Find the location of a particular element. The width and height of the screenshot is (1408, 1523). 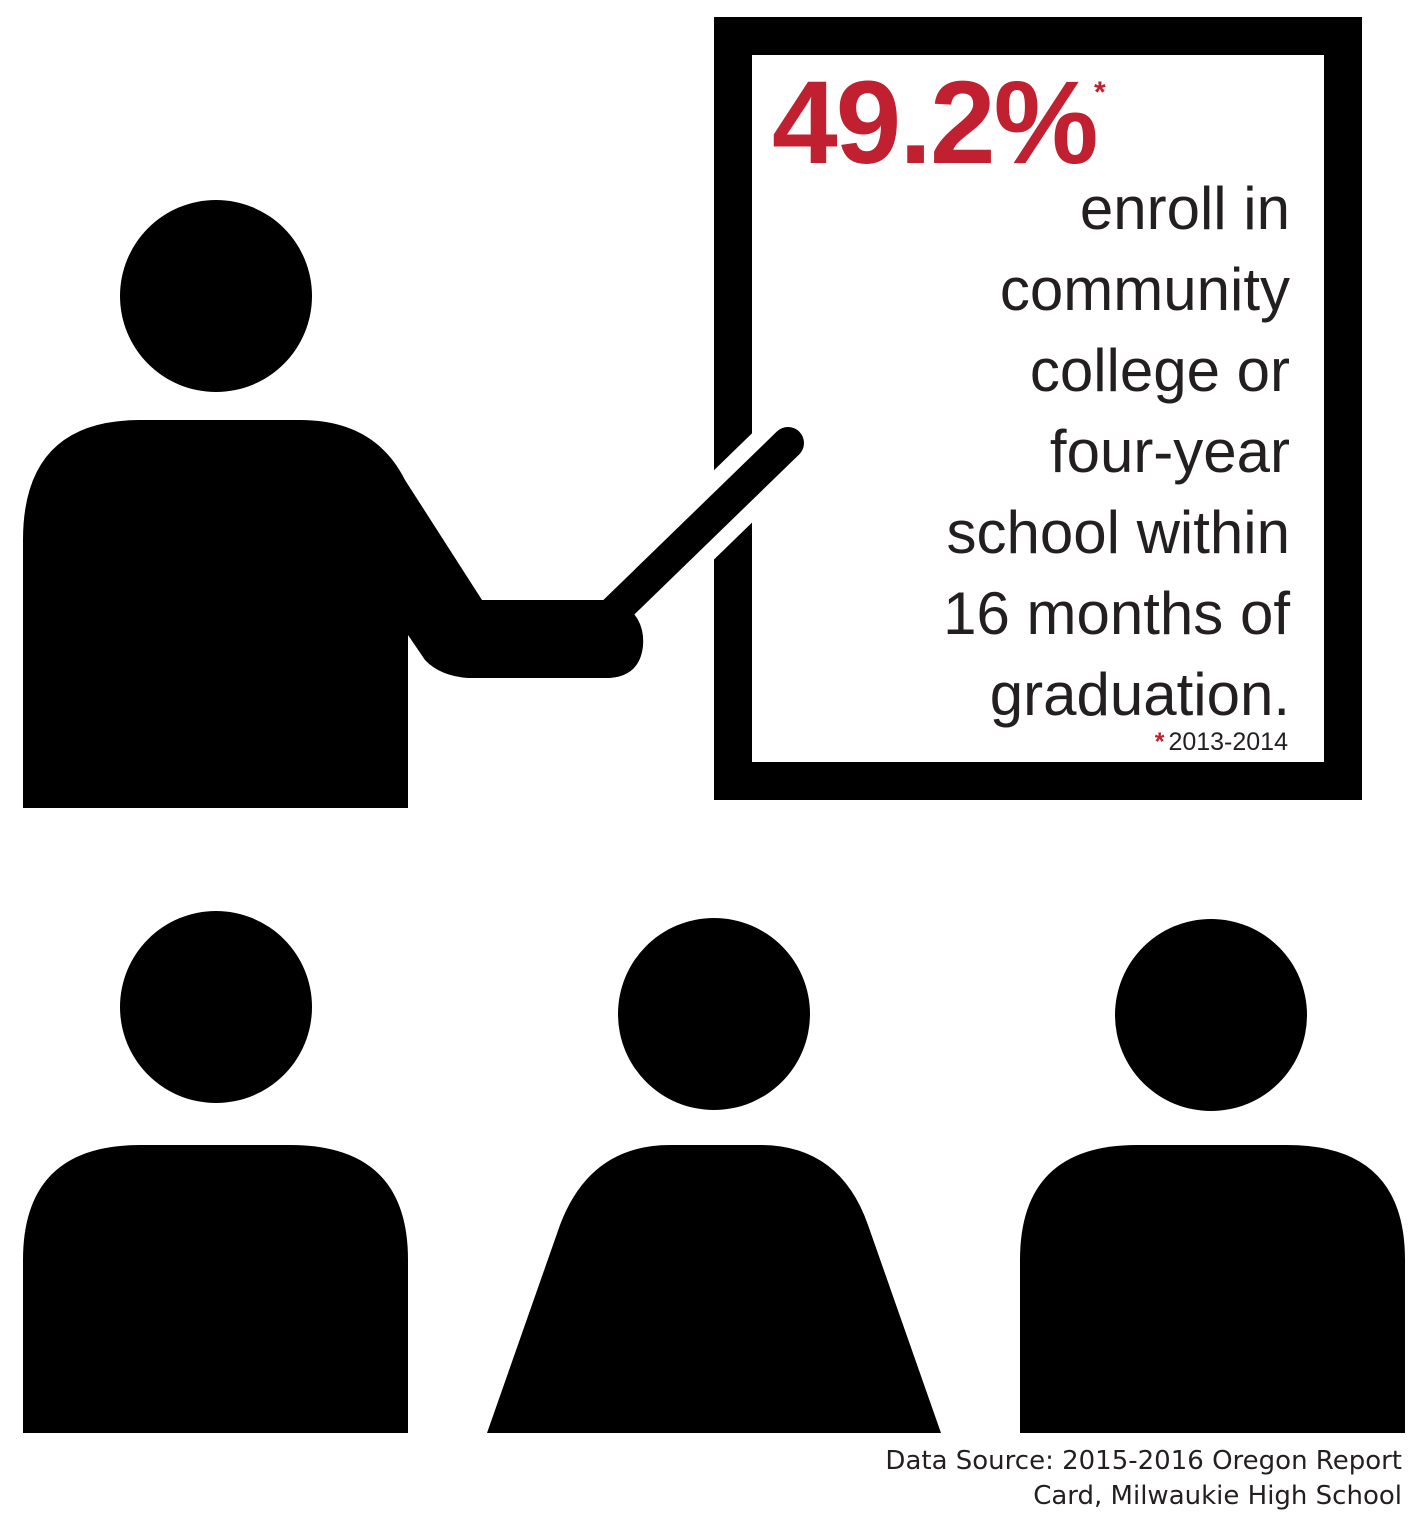

pointer-stick is located at coordinates (701, 527).